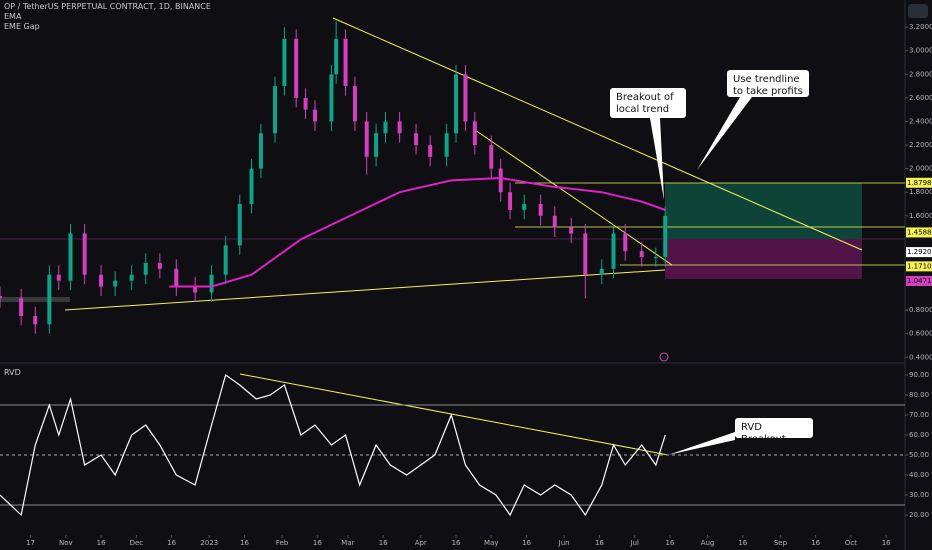 Image resolution: width=932 pixels, height=550 pixels. I want to click on annotation: Use trendline to take profits, so click(768, 83).